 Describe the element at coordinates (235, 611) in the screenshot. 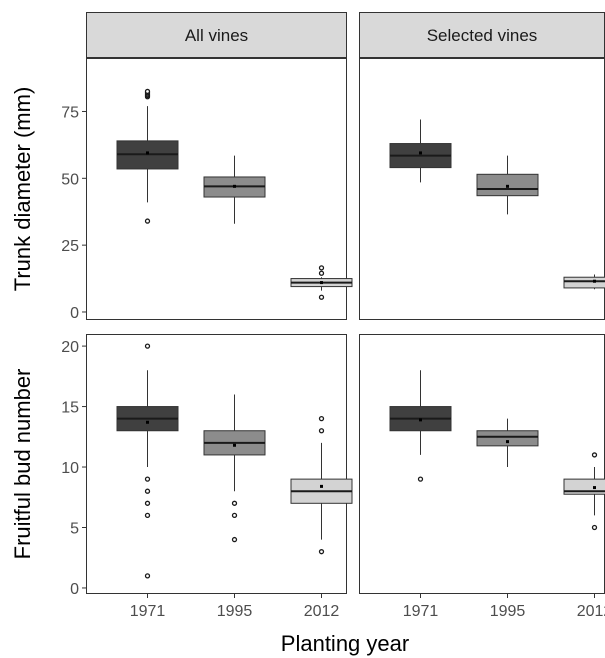

I see `x-tick-label-0-1: 1995` at that location.